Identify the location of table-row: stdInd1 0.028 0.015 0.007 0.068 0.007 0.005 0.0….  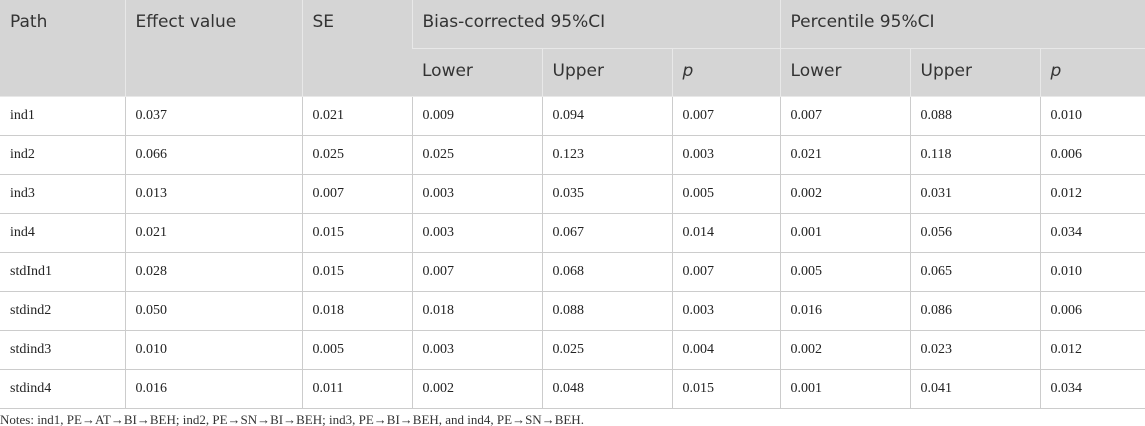
(572, 272).